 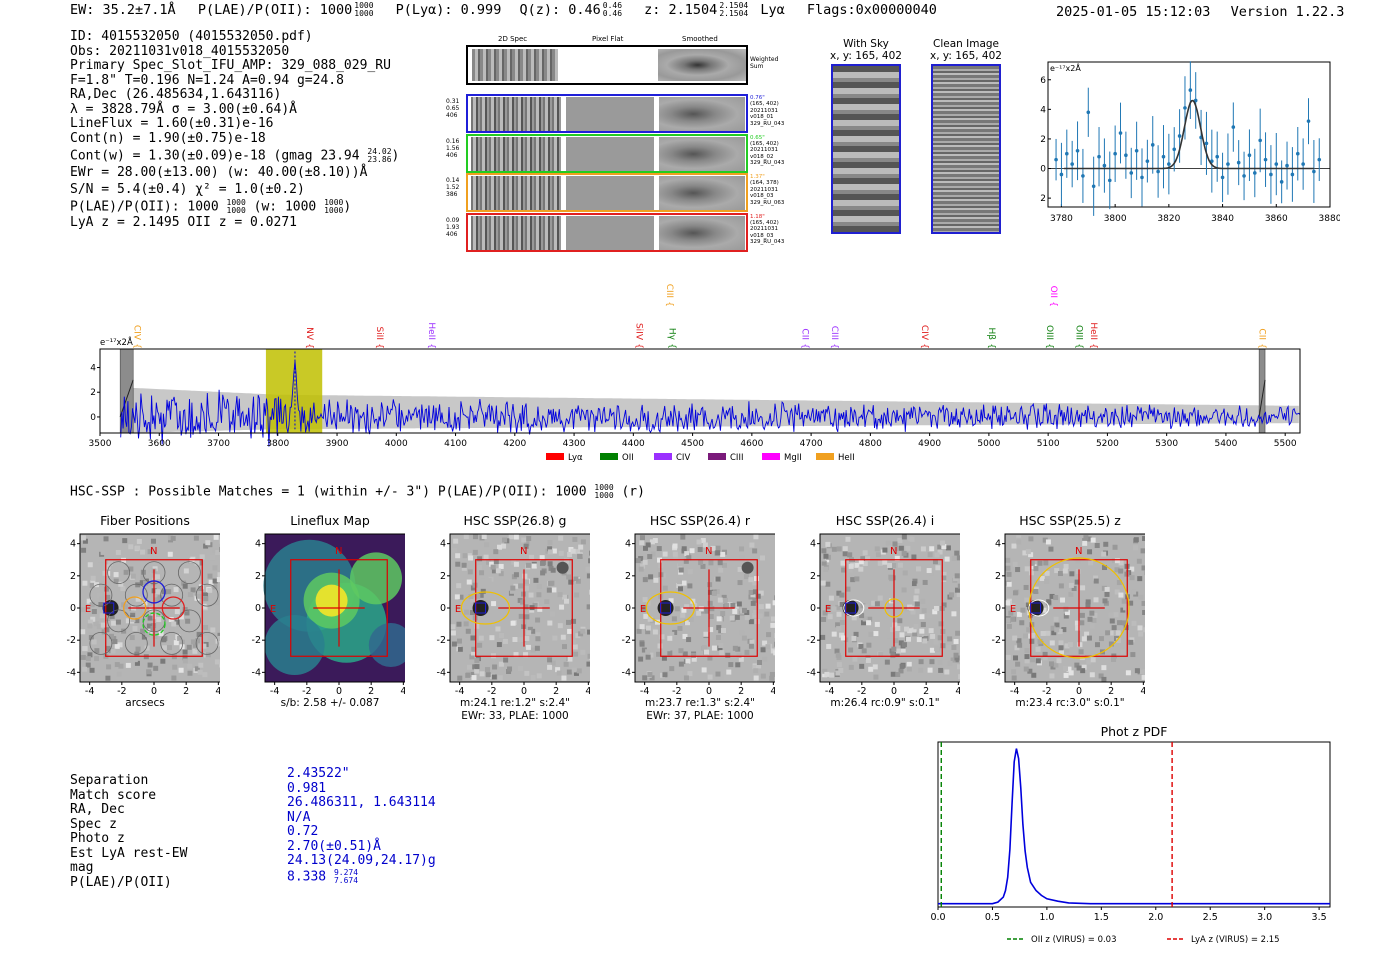 What do you see at coordinates (762, 117) in the screenshot?
I see `cutout-right-value: v018_01` at bounding box center [762, 117].